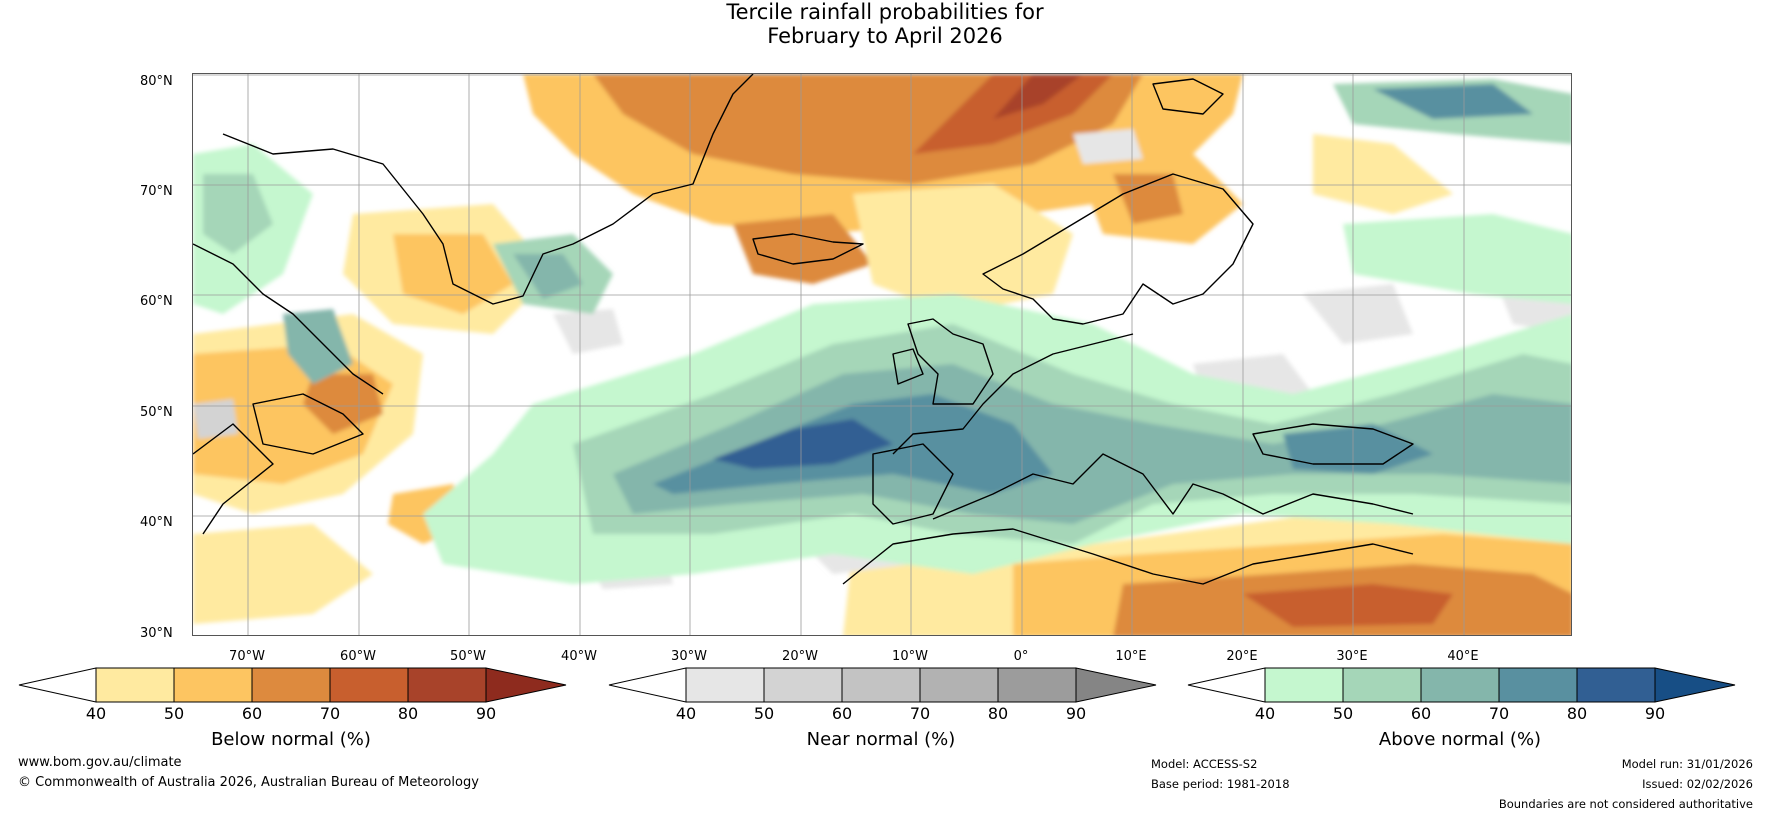 This screenshot has height=816, width=1770. I want to click on iberia-coast, so click(913, 484).